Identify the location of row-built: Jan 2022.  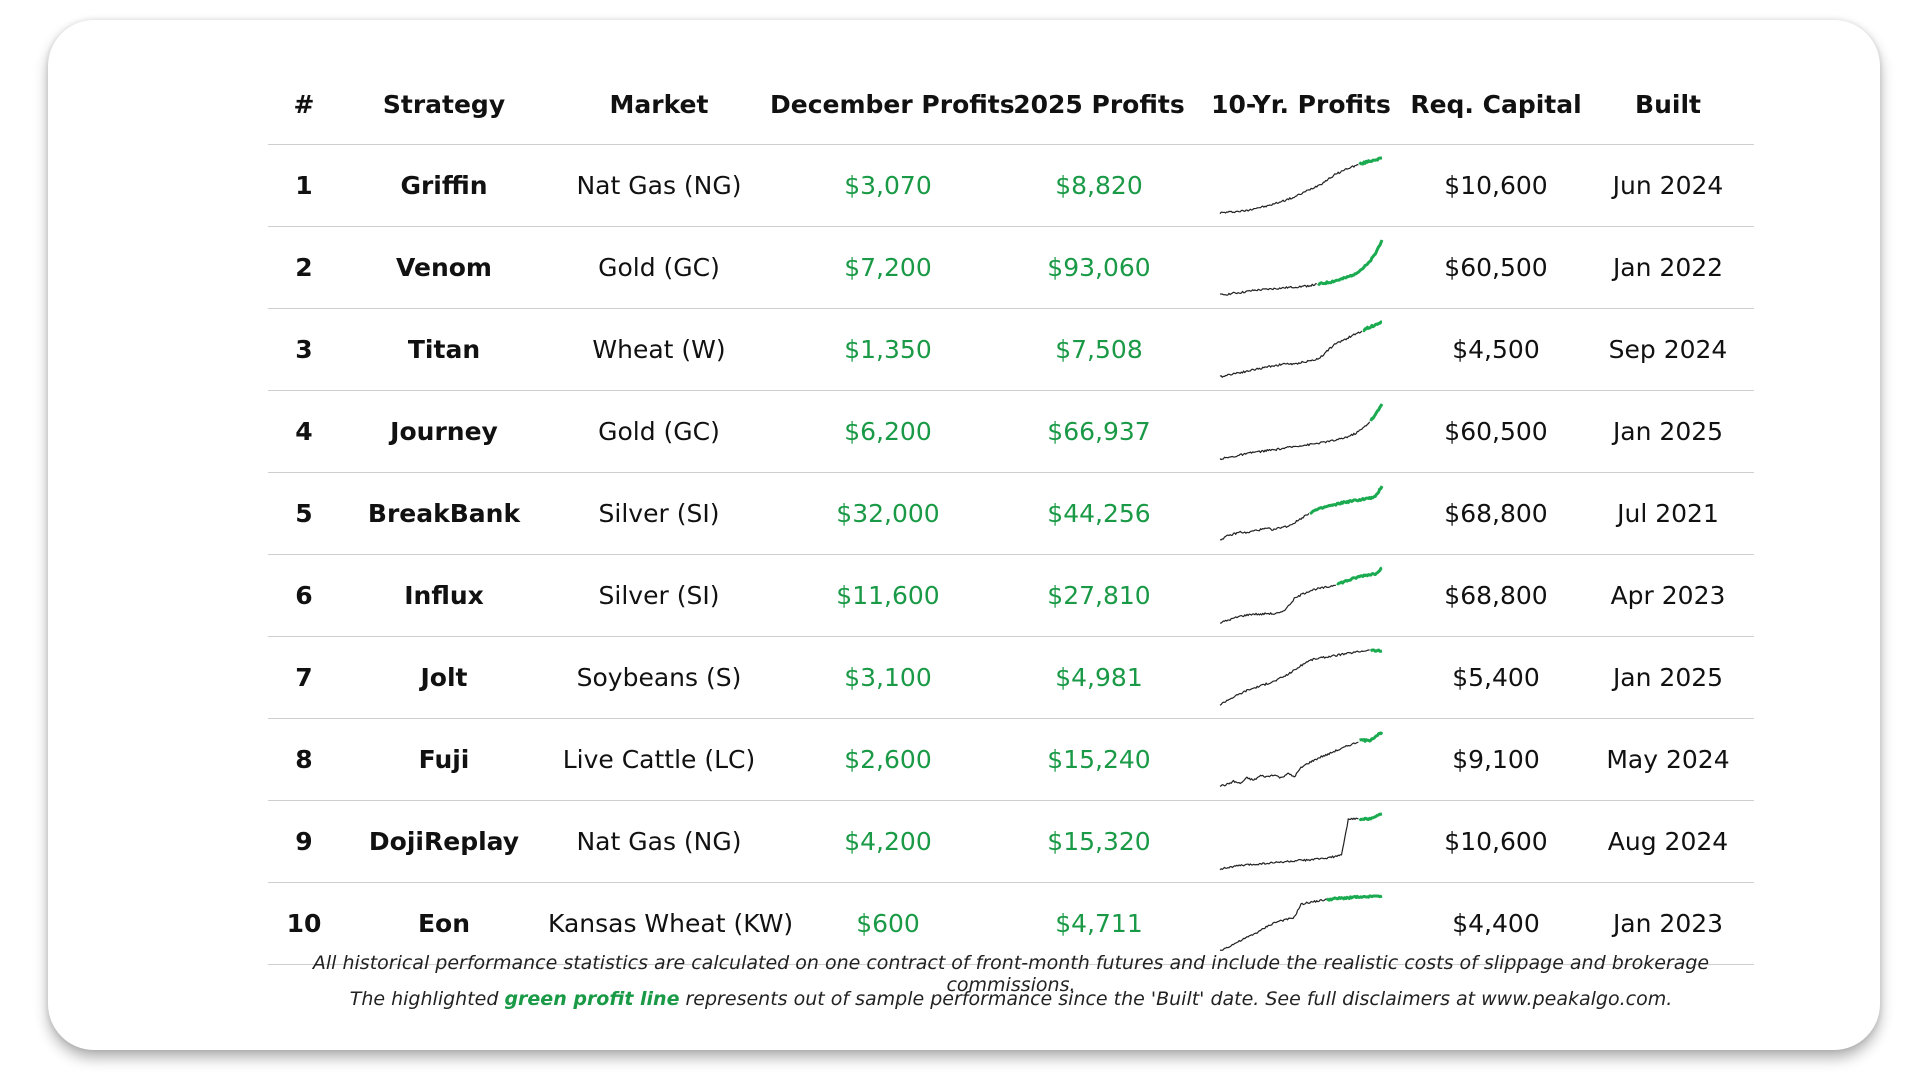
(1668, 267).